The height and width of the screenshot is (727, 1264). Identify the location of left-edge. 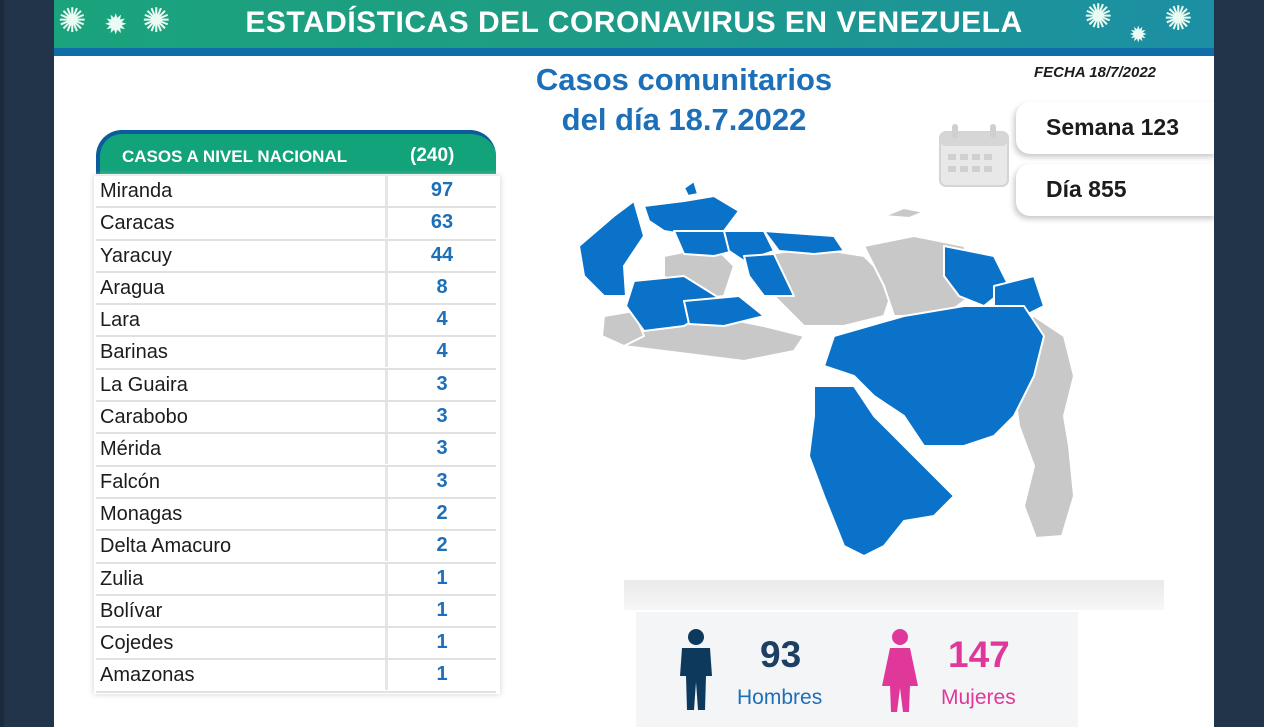
(2, 363).